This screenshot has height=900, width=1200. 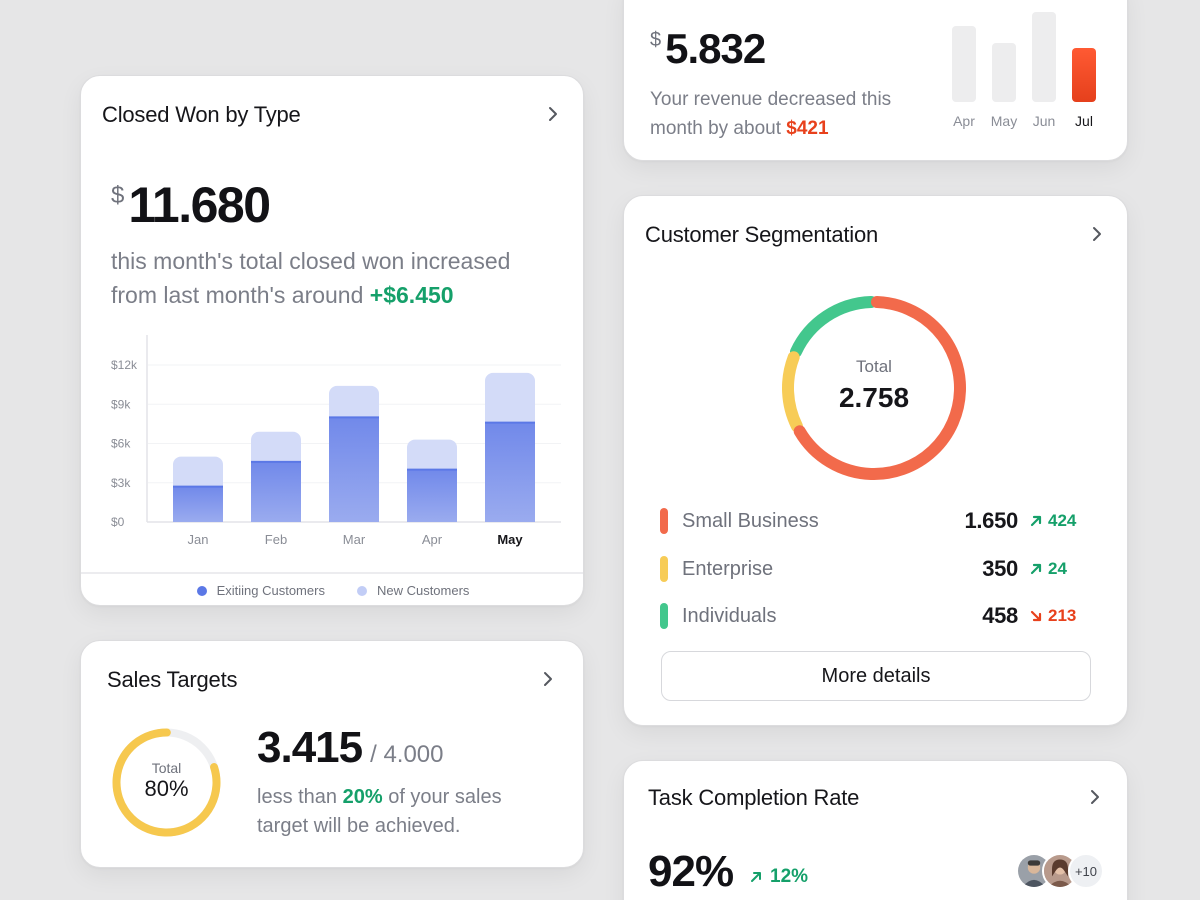 What do you see at coordinates (300, 797) in the screenshot?
I see `description-text: less than` at bounding box center [300, 797].